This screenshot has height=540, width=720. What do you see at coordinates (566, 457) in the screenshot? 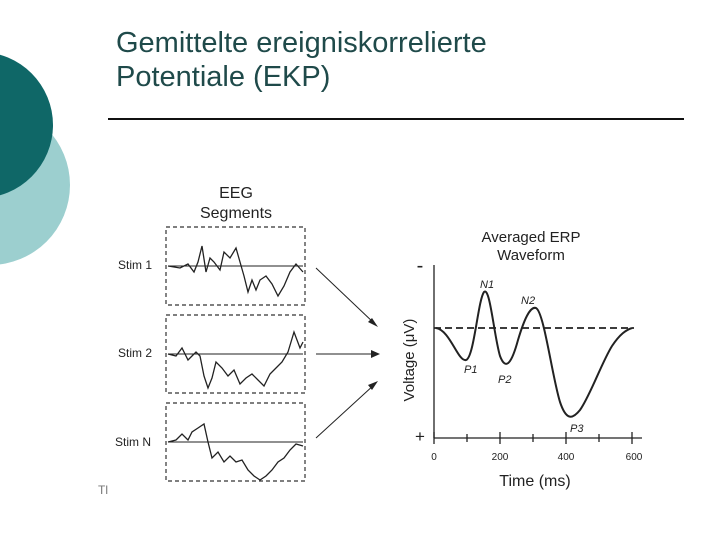
I see `x-tick-label-400: 400` at bounding box center [566, 457].